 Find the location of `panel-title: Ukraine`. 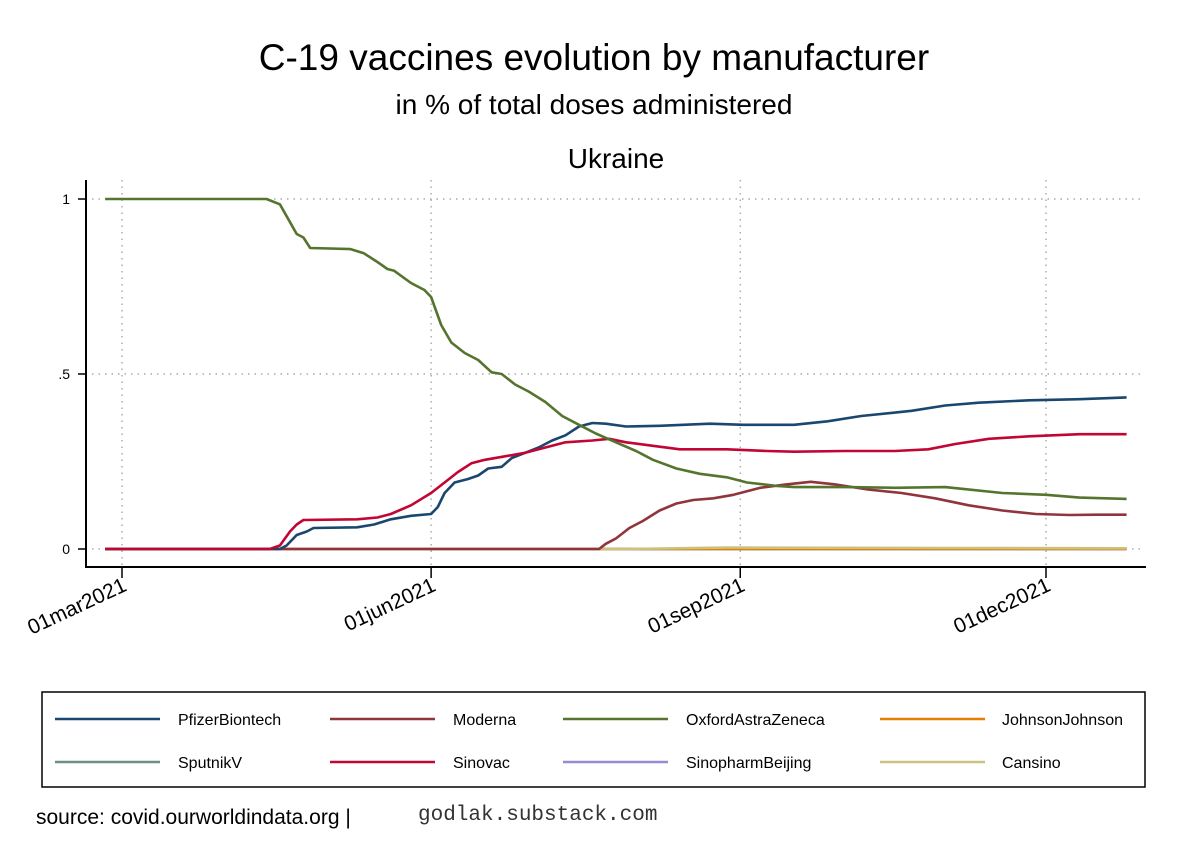

panel-title: Ukraine is located at coordinates (616, 158).